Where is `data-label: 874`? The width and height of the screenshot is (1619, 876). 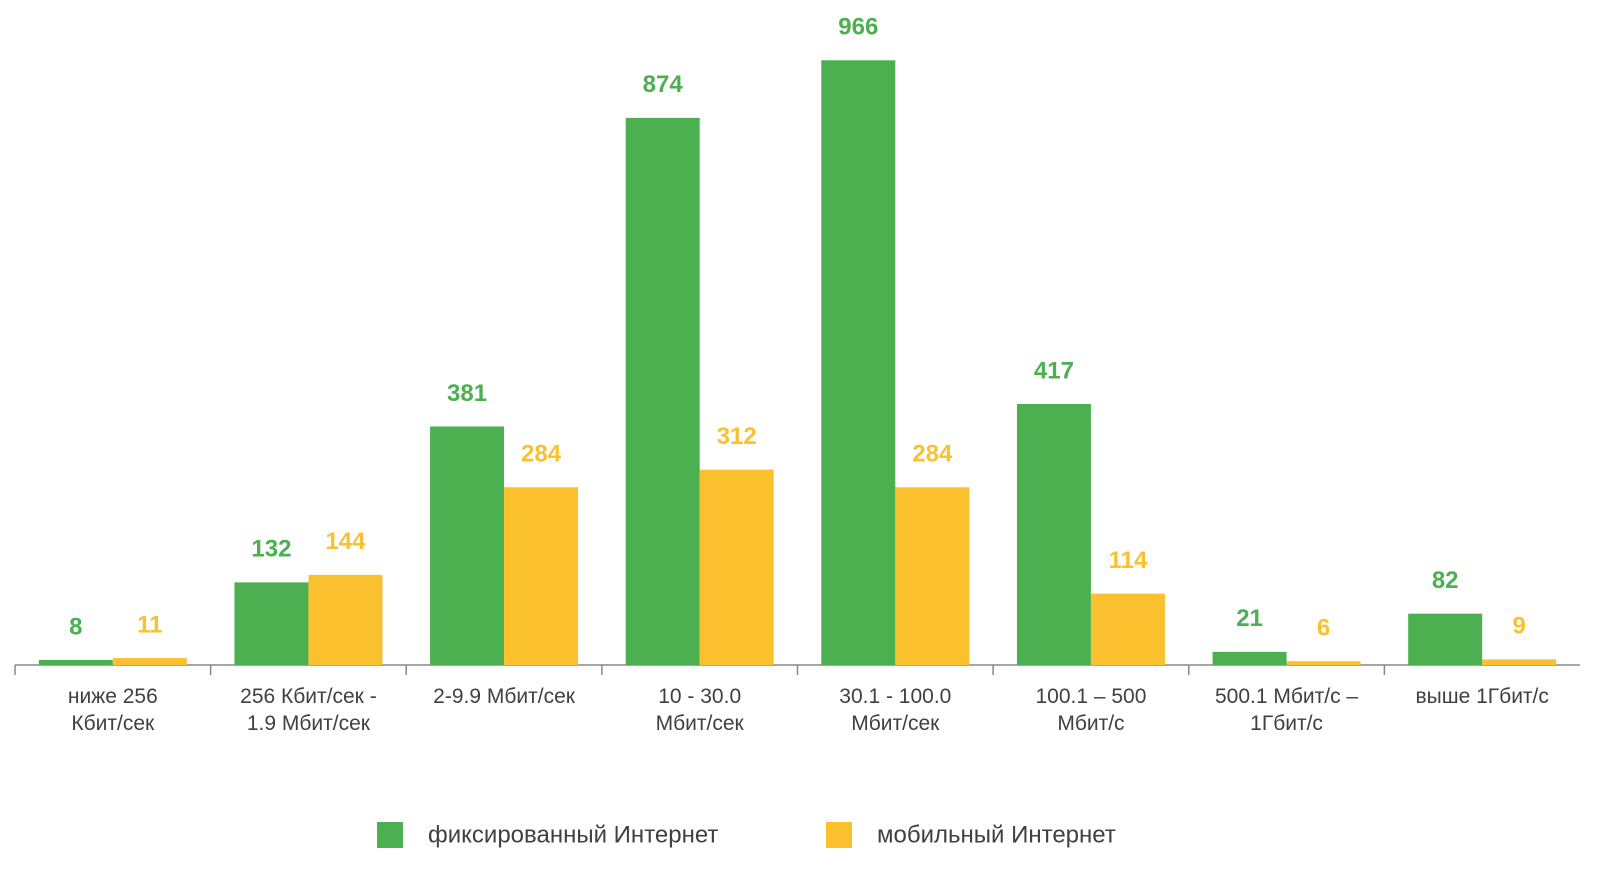 data-label: 874 is located at coordinates (663, 84).